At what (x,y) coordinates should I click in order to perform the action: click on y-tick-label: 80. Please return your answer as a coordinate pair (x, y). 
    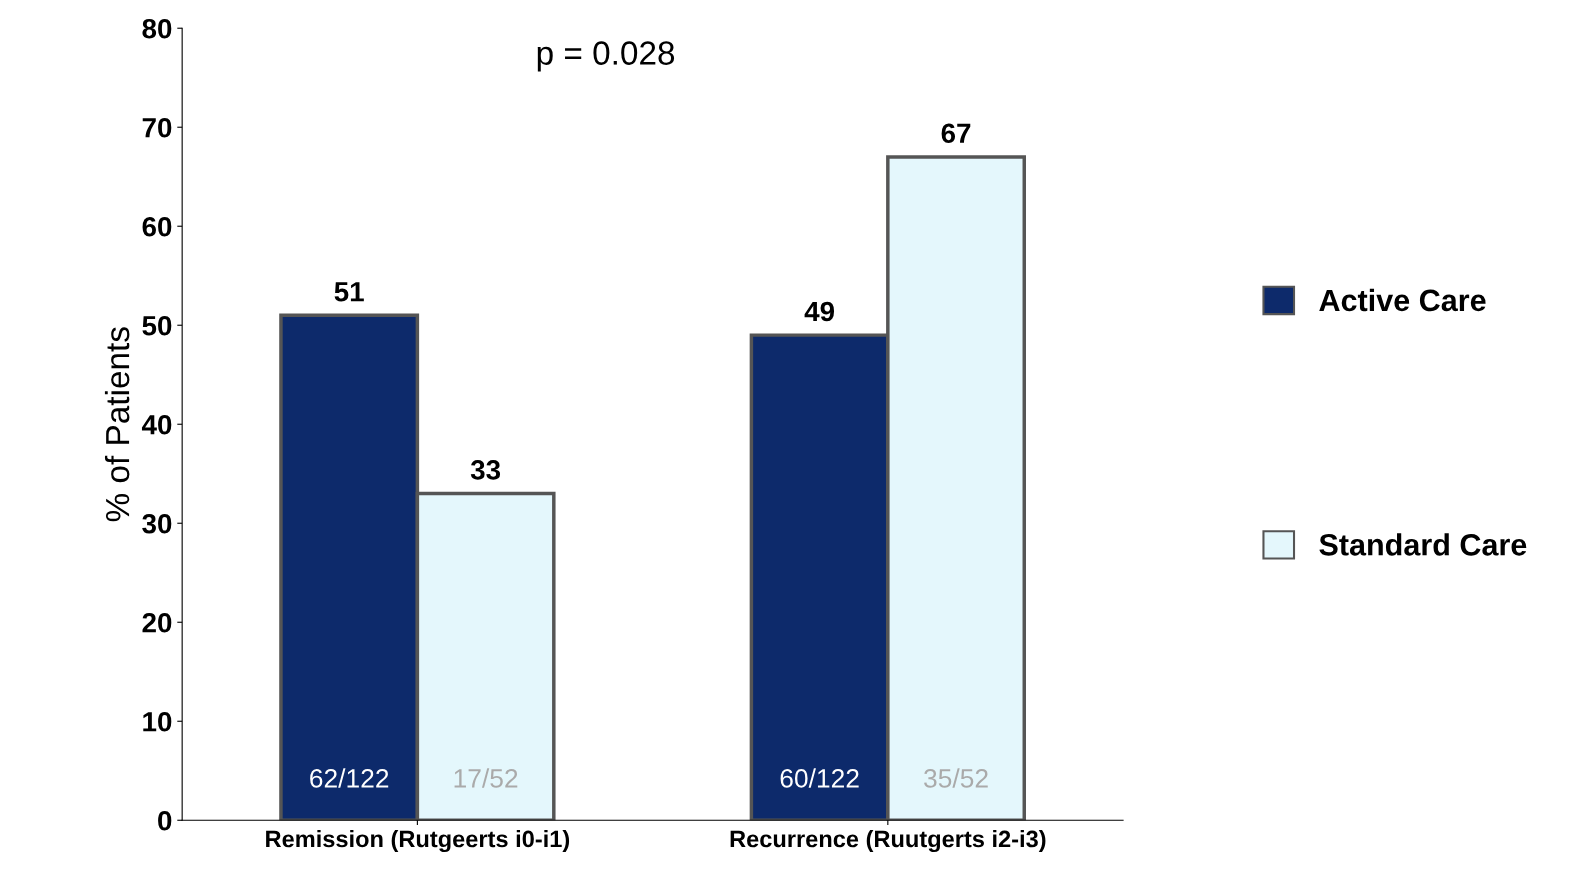
    Looking at the image, I should click on (157, 28).